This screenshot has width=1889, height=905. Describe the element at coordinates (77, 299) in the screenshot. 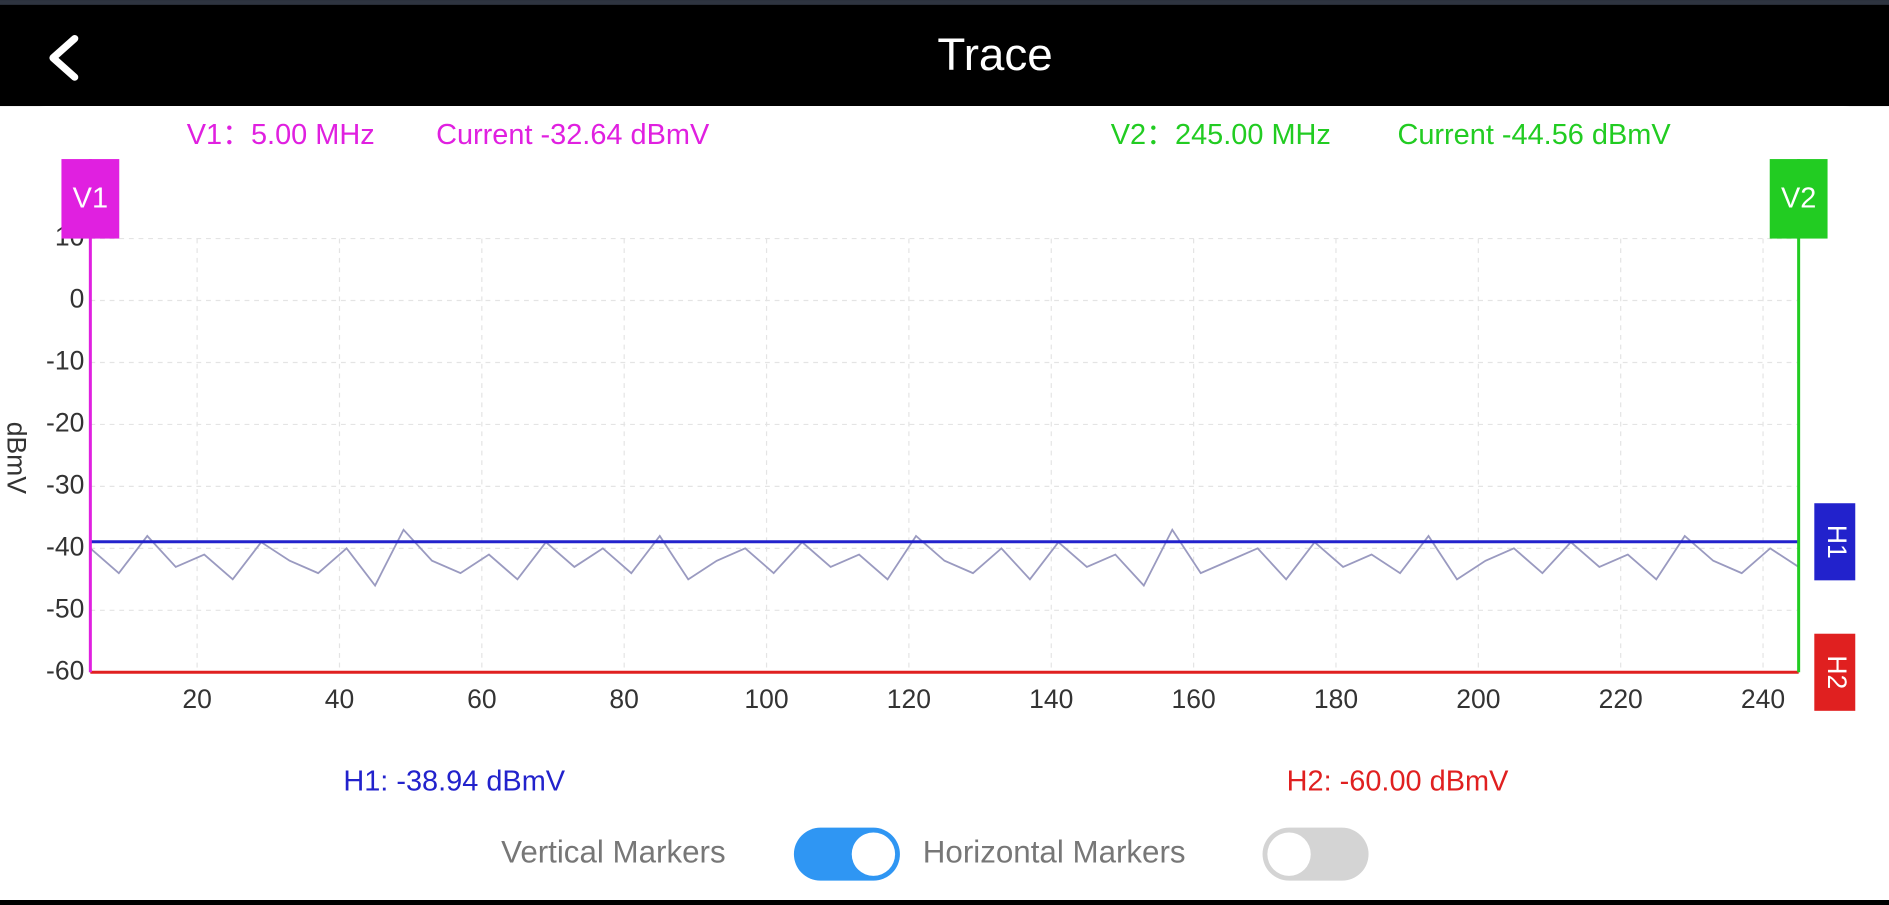

I see `y-tick-label: 0` at that location.